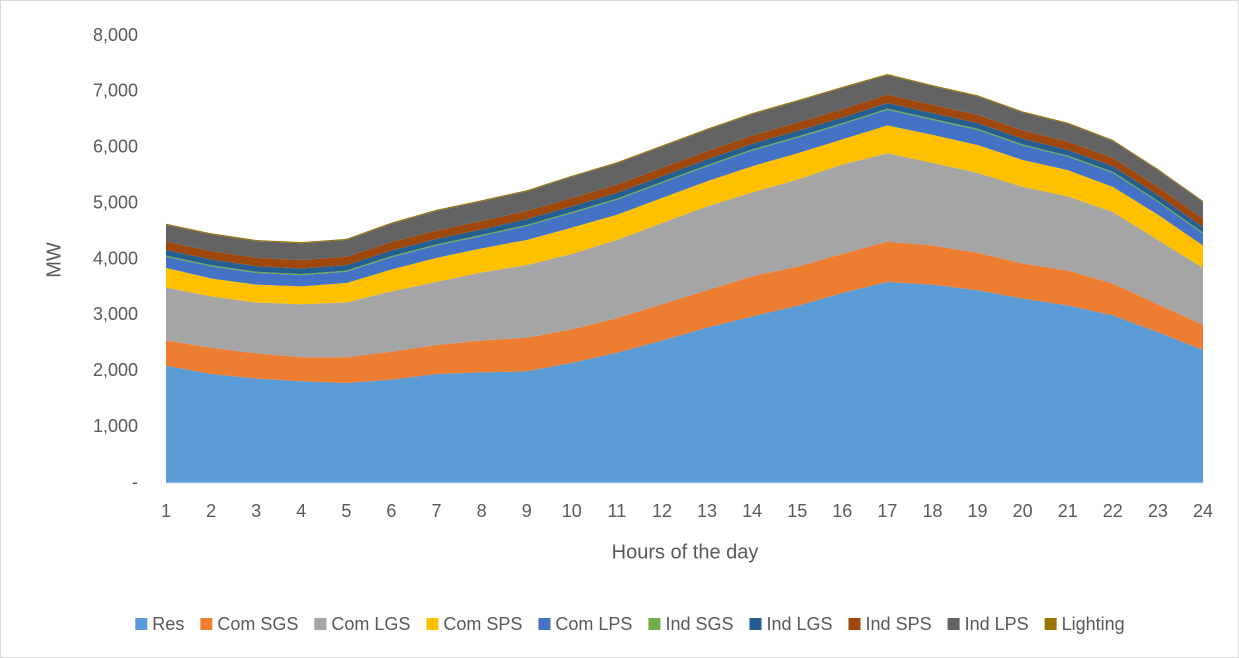 This screenshot has height=658, width=1239. I want to click on x-tick-label: 19, so click(978, 511).